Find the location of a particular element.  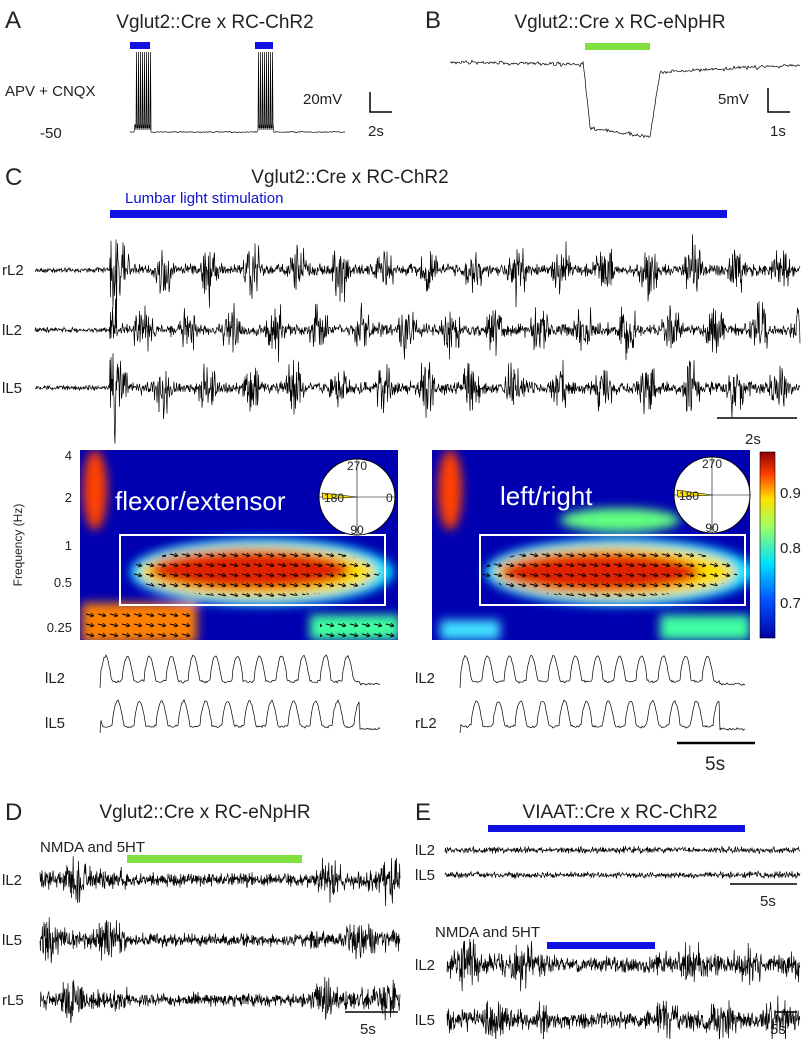

scale-label: 5mV is located at coordinates (733, 99).